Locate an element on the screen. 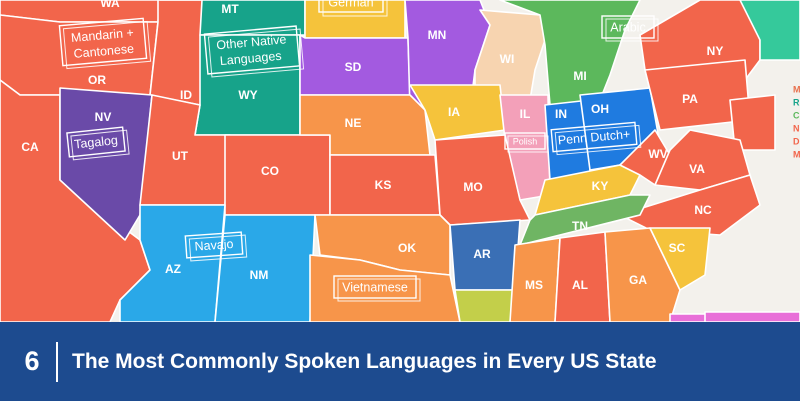 The width and height of the screenshot is (800, 401). svg-text: Arabic is located at coordinates (627, 27).